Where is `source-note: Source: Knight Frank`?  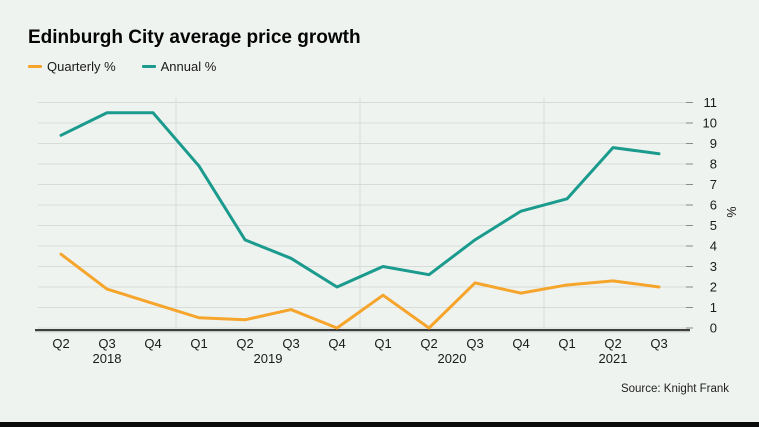
source-note: Source: Knight Frank is located at coordinates (674, 389).